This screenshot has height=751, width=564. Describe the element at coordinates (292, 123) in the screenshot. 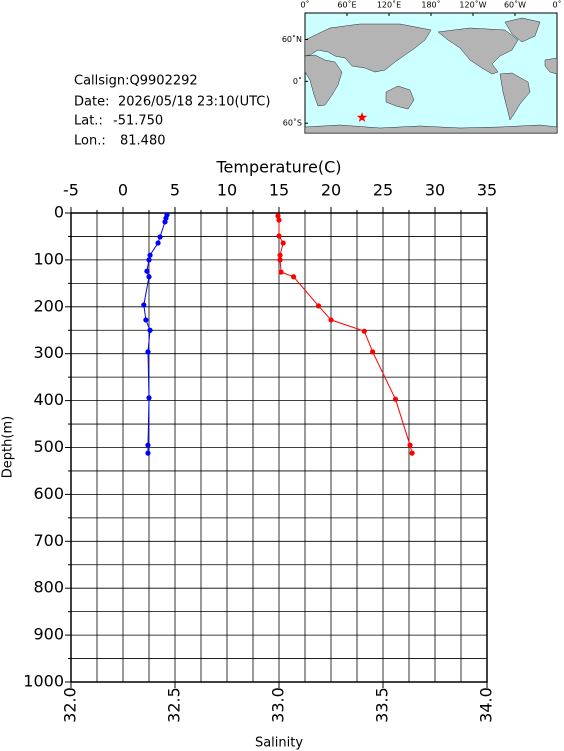

I see `map-y-tick-label: 60˚S` at that location.